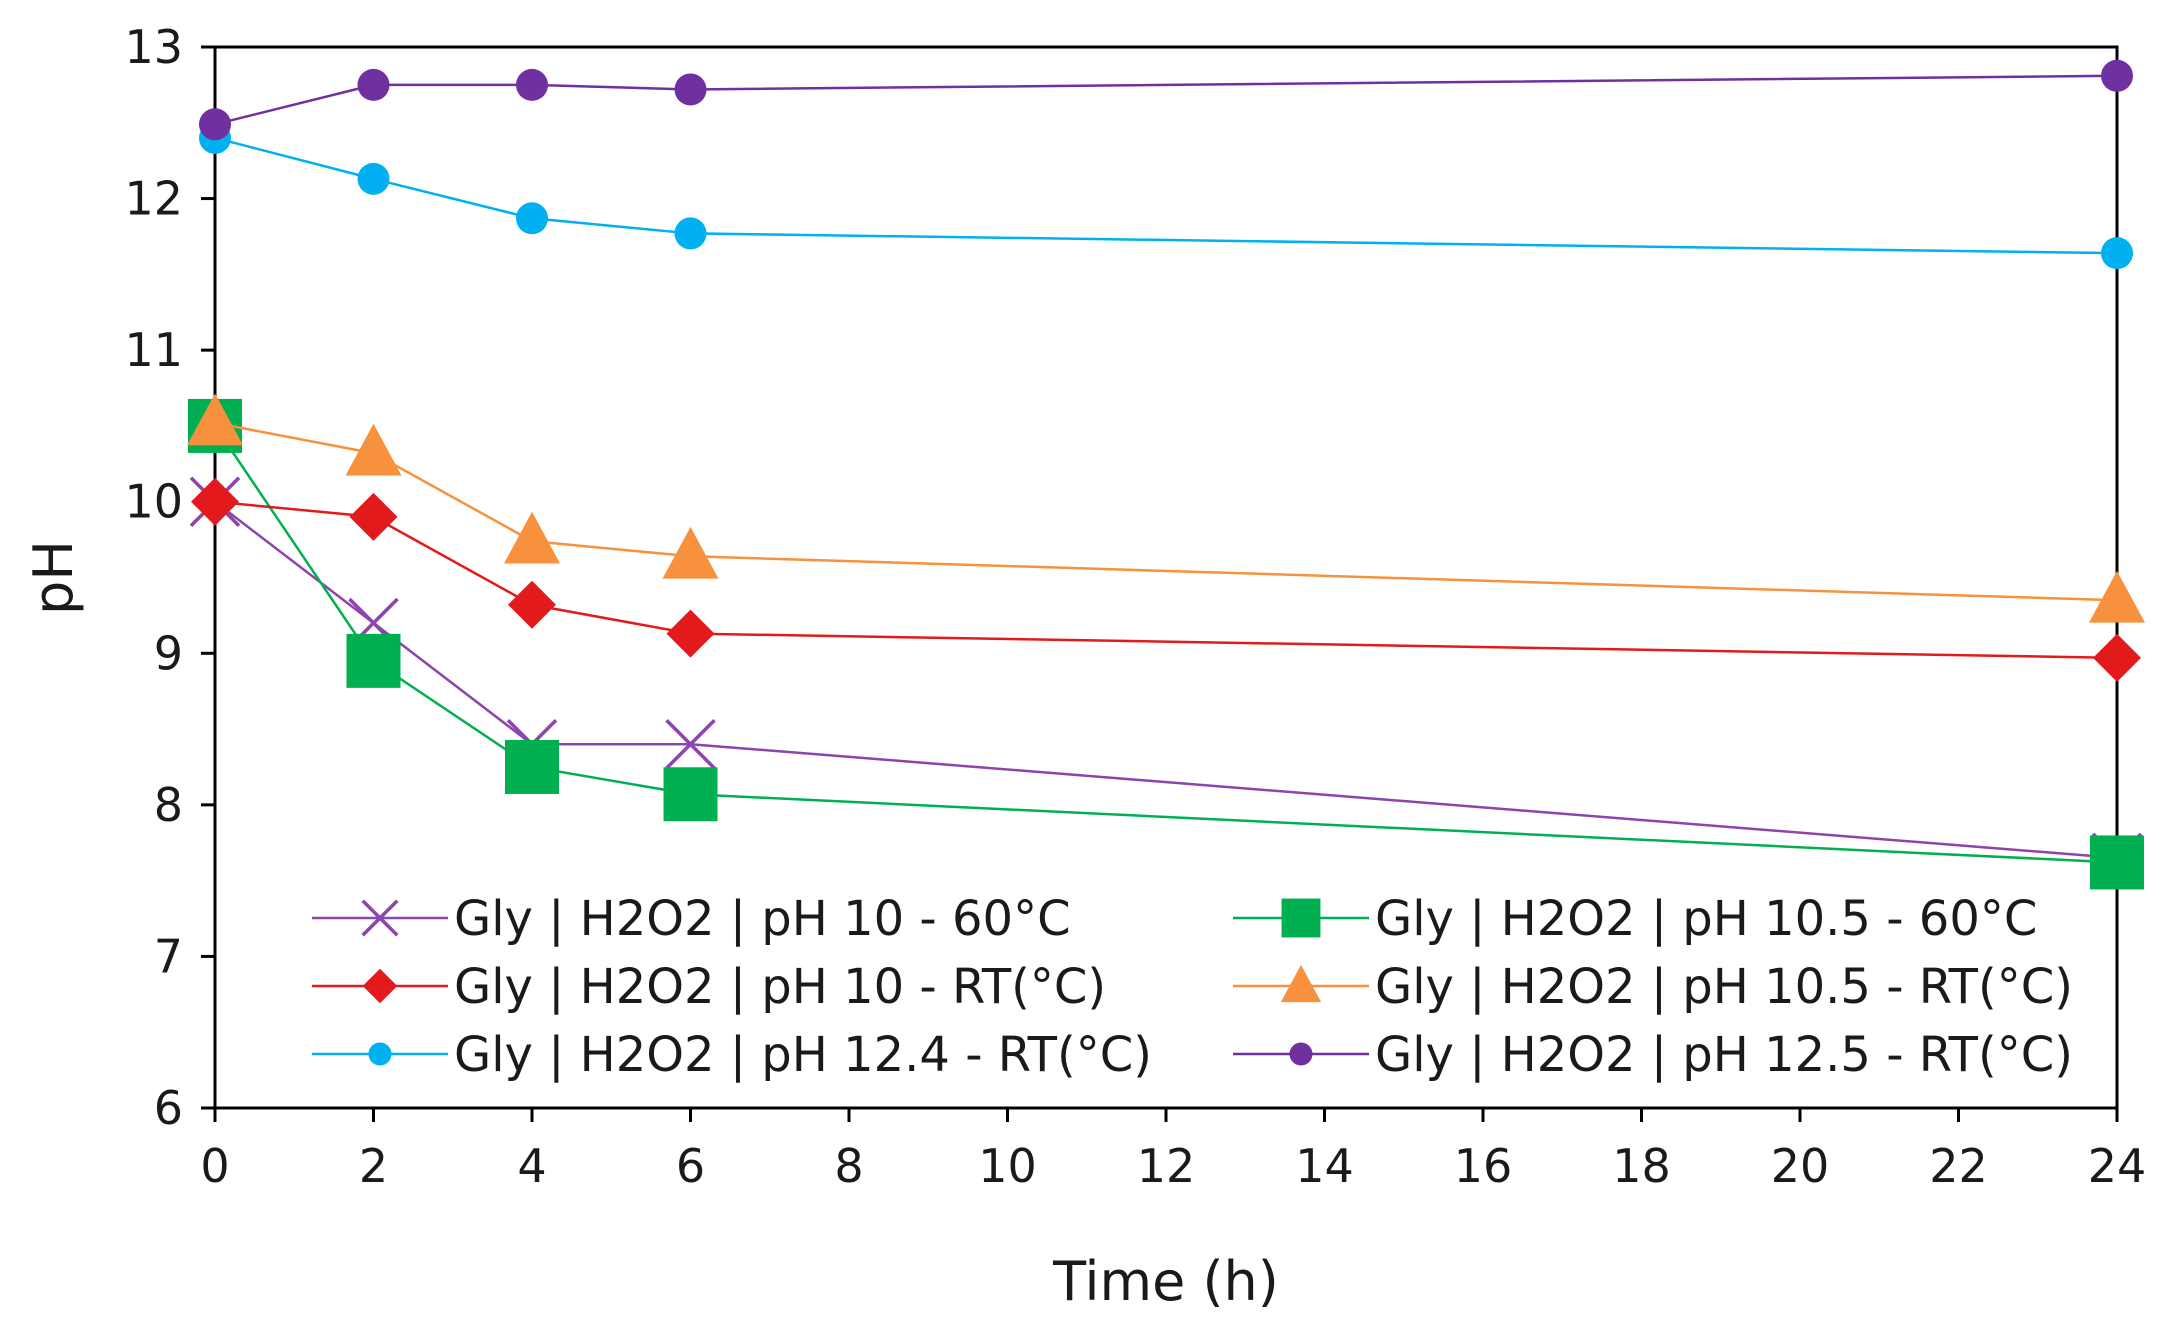  Describe the element at coordinates (1007, 1166) in the screenshot. I see `x-tick-label-10: 10` at that location.